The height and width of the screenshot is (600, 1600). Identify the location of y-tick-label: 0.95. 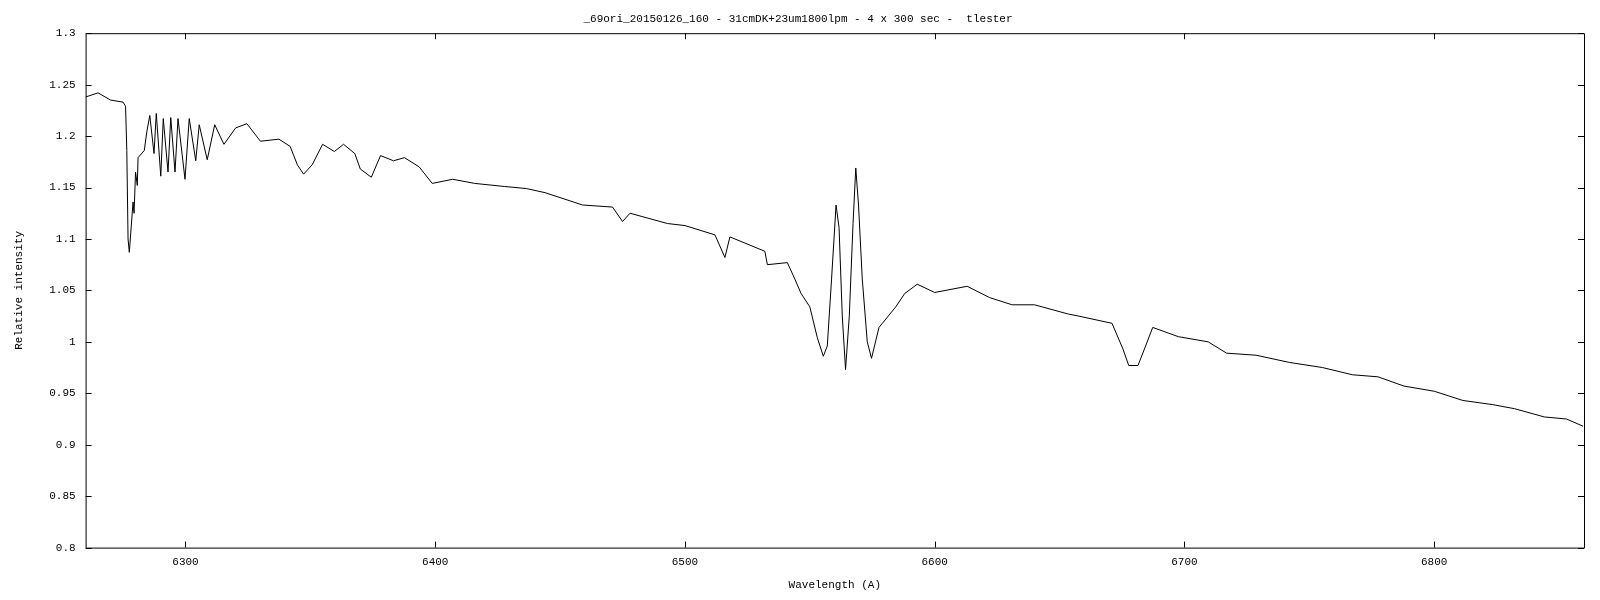
(62, 393).